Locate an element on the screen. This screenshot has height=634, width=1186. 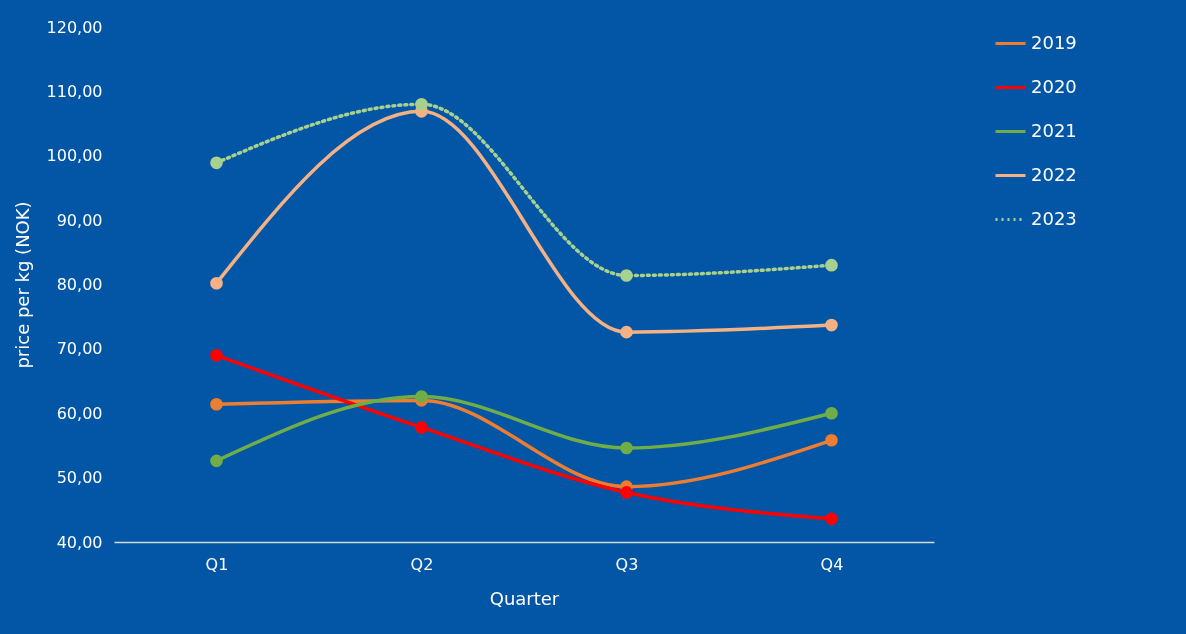
y-axis-title: price per kg (NOK) is located at coordinates (22, 285).